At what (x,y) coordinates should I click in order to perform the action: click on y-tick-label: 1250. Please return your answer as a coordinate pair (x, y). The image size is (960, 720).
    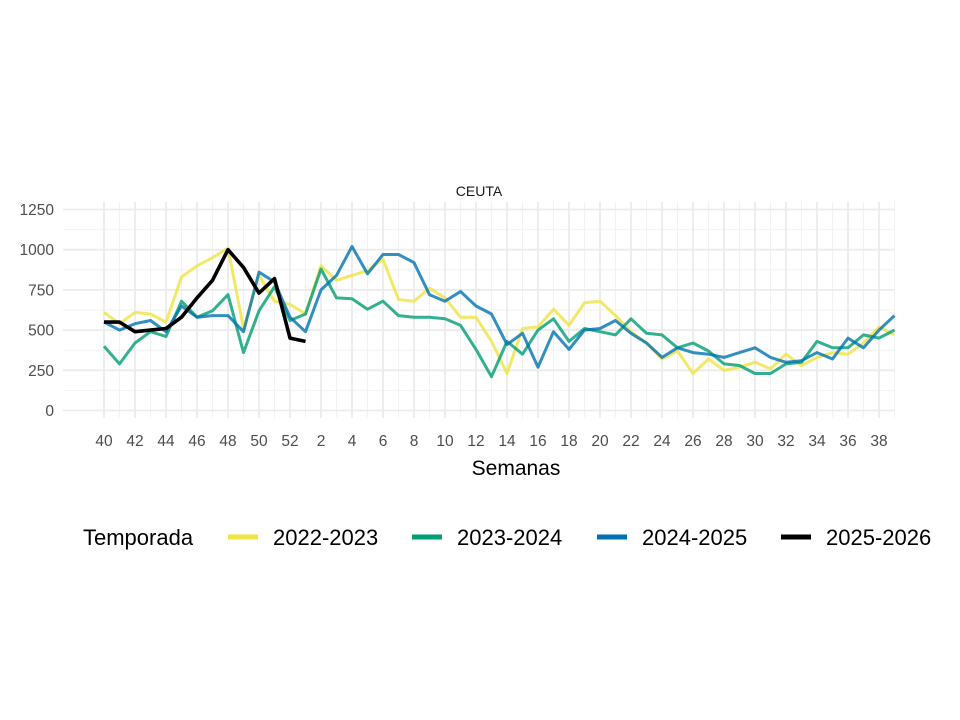
    Looking at the image, I should click on (37, 210).